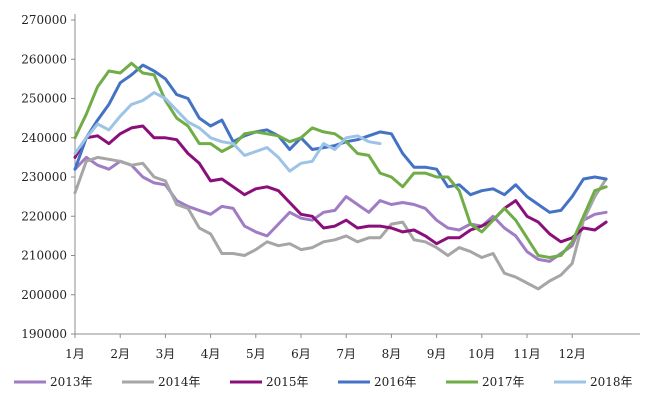 The width and height of the screenshot is (653, 396). What do you see at coordinates (166, 354) in the screenshot?
I see `x-tick-label: 3月` at bounding box center [166, 354].